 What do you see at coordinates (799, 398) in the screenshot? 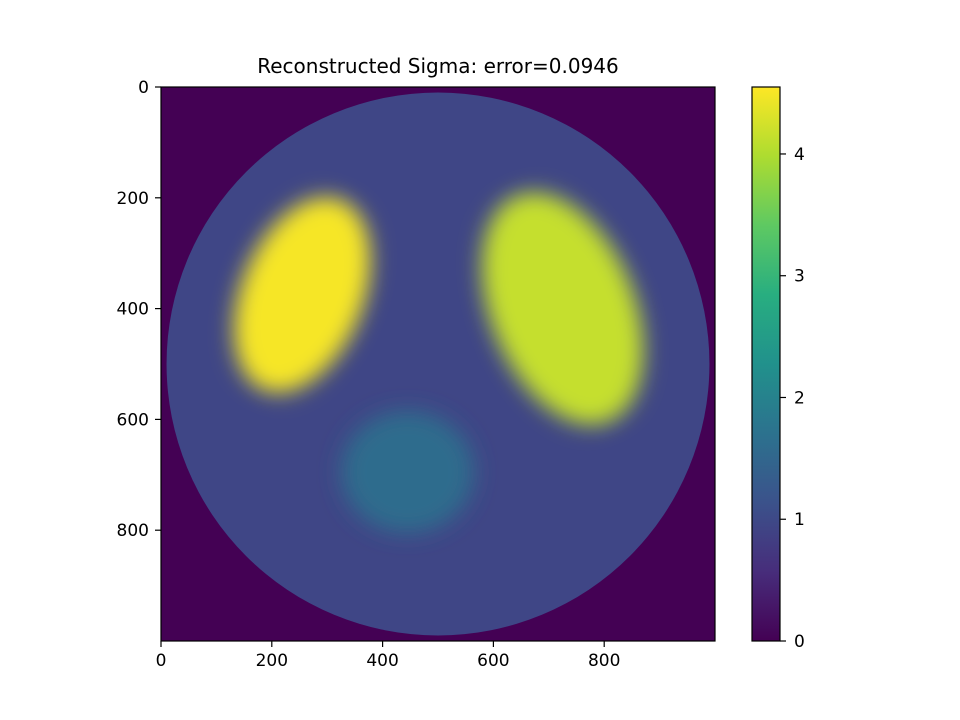
I see `colorbar-tick-label: 2` at bounding box center [799, 398].